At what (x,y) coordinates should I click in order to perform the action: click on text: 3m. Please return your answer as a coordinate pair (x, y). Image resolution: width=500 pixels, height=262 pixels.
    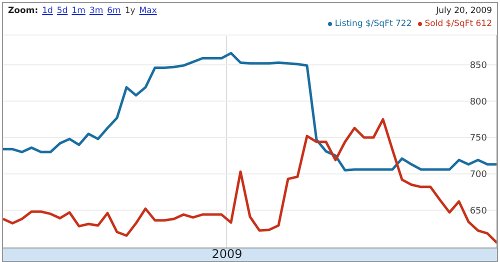
    Looking at the image, I should click on (96, 11).